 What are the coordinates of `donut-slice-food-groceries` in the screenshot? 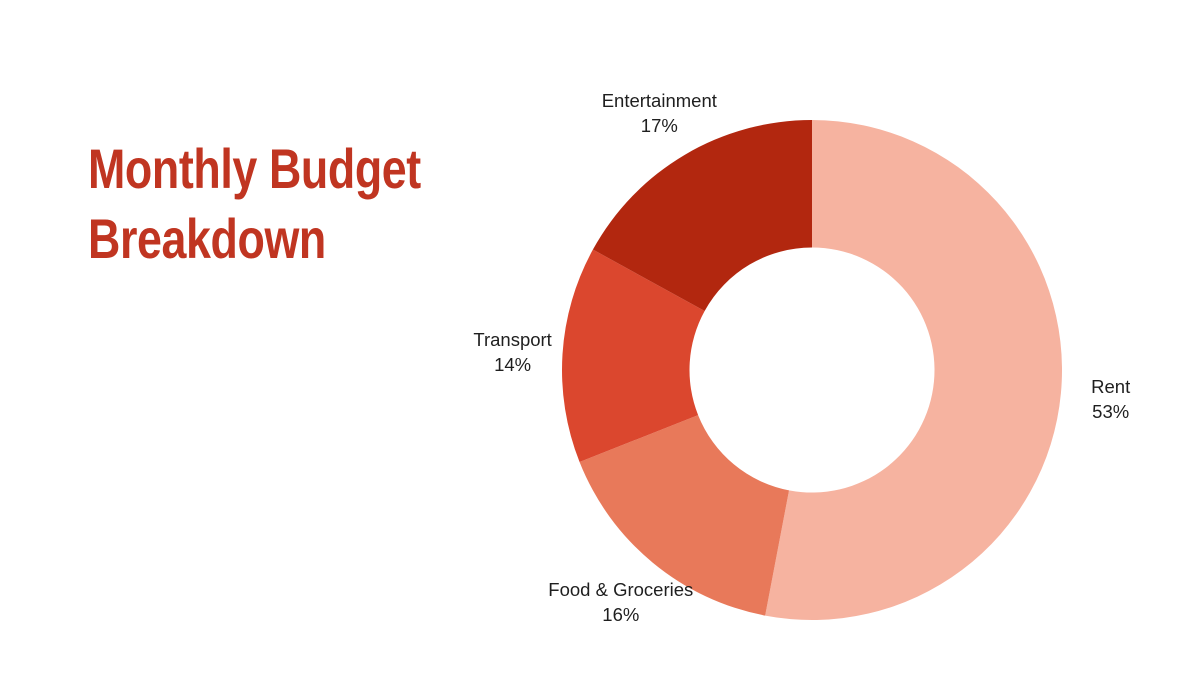 It's located at (684, 515).